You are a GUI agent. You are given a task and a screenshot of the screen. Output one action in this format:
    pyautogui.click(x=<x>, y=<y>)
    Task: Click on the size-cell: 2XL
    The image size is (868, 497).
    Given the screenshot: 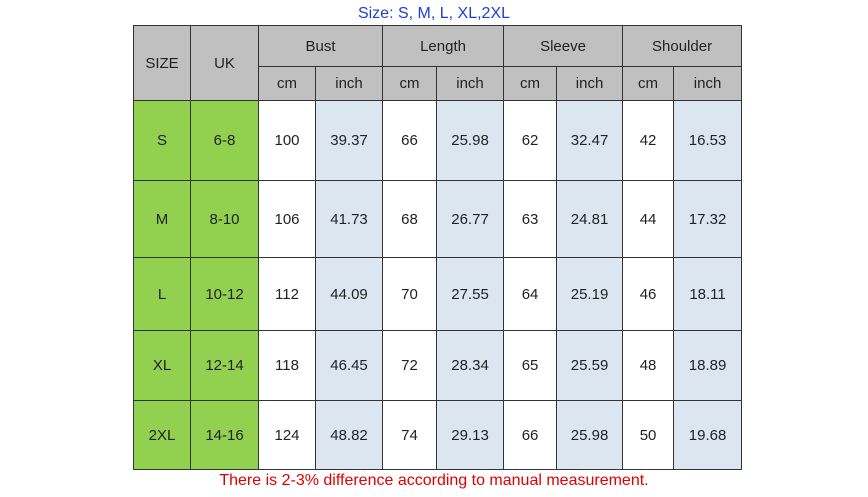 What is the action you would take?
    pyautogui.click(x=162, y=435)
    